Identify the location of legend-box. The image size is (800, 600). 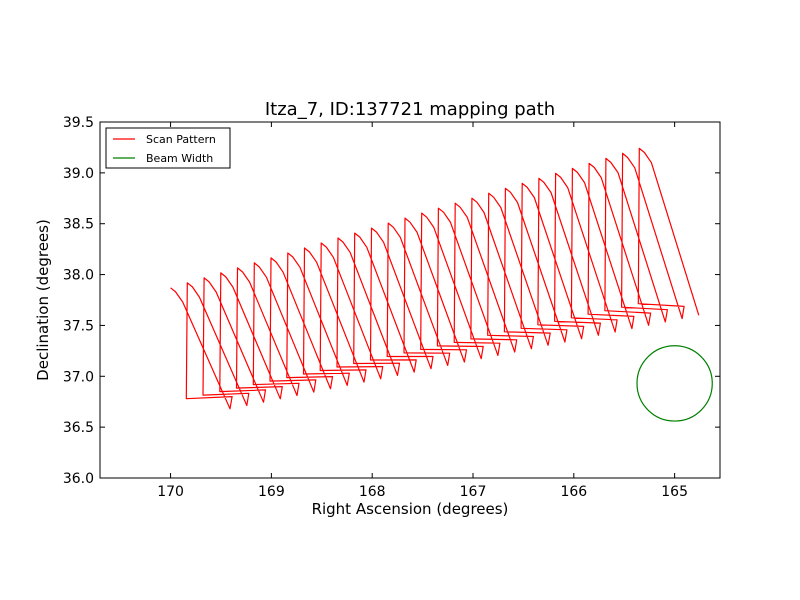
(168, 148).